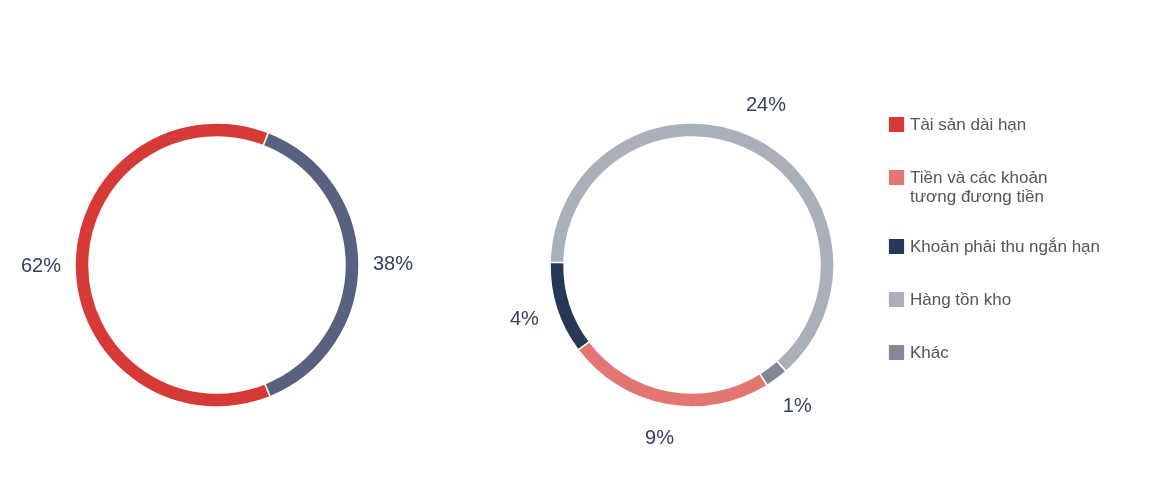  I want to click on legend-label: Tài sản dài hạn, so click(968, 124).